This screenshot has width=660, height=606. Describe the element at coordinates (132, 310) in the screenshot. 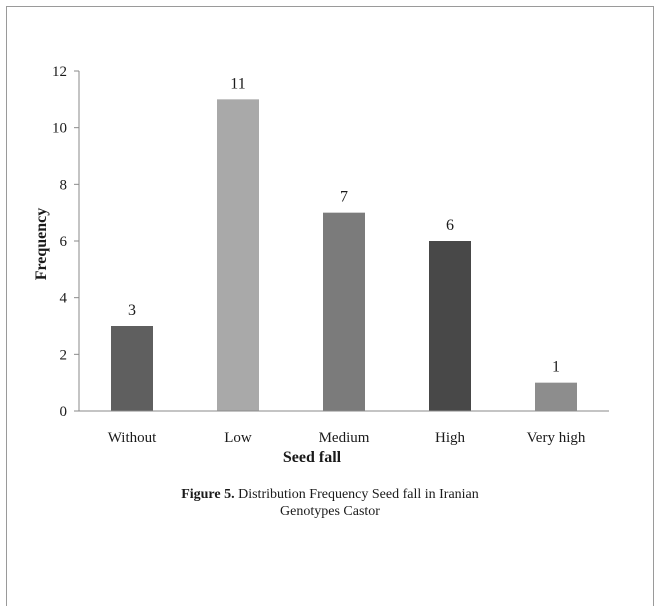

I see `data-label: 3` at that location.